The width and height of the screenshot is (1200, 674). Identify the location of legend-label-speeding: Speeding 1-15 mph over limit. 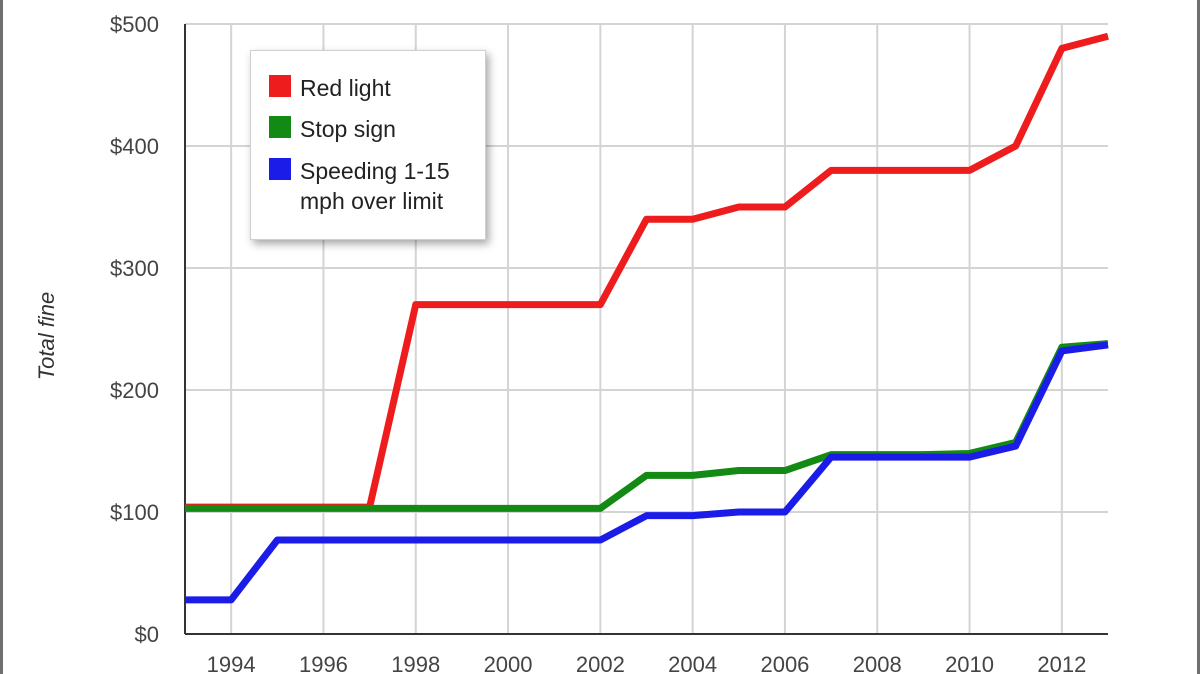
(375, 186).